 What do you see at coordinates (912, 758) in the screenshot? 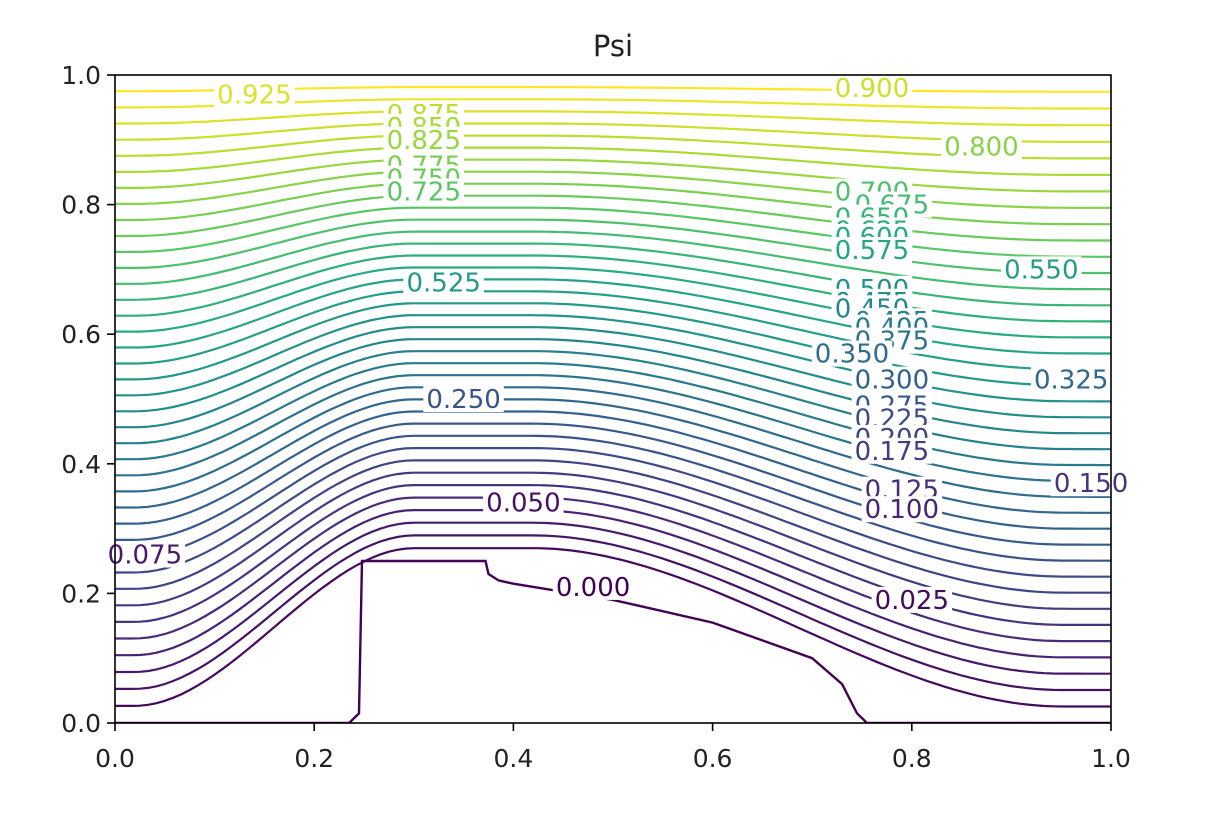
I see `x-tick-label: 0.8` at bounding box center [912, 758].